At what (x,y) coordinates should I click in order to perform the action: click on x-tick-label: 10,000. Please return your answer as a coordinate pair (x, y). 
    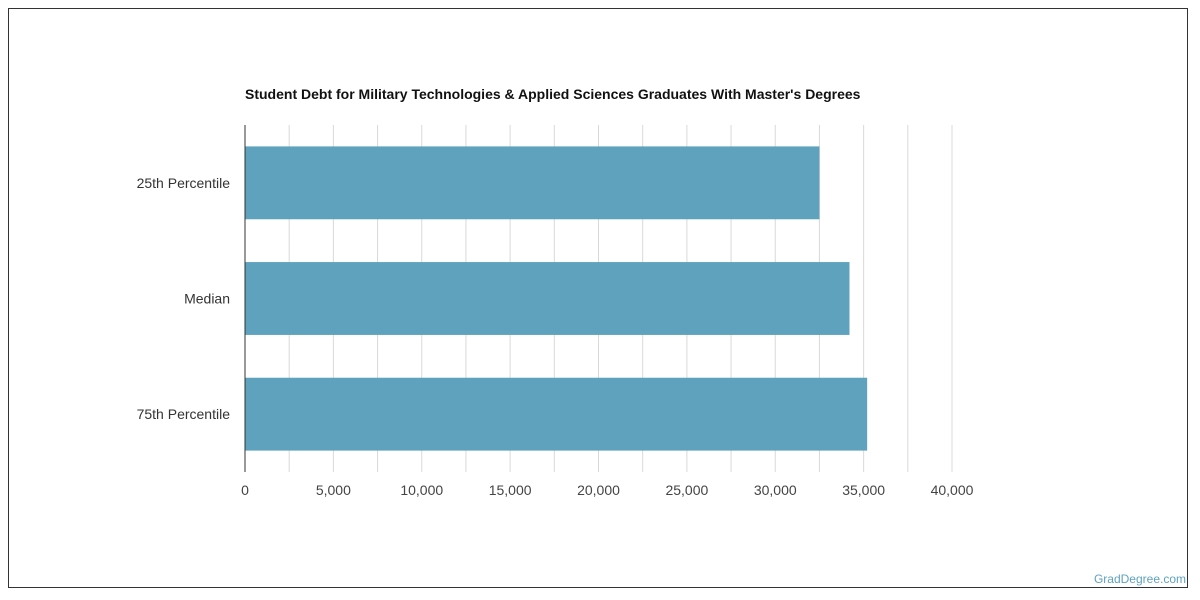
    Looking at the image, I should click on (421, 490).